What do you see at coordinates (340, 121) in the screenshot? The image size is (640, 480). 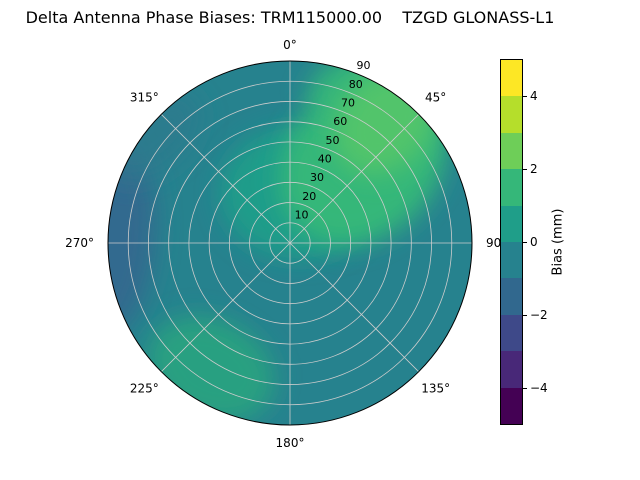 I see `radial-tick-label: 60` at bounding box center [340, 121].